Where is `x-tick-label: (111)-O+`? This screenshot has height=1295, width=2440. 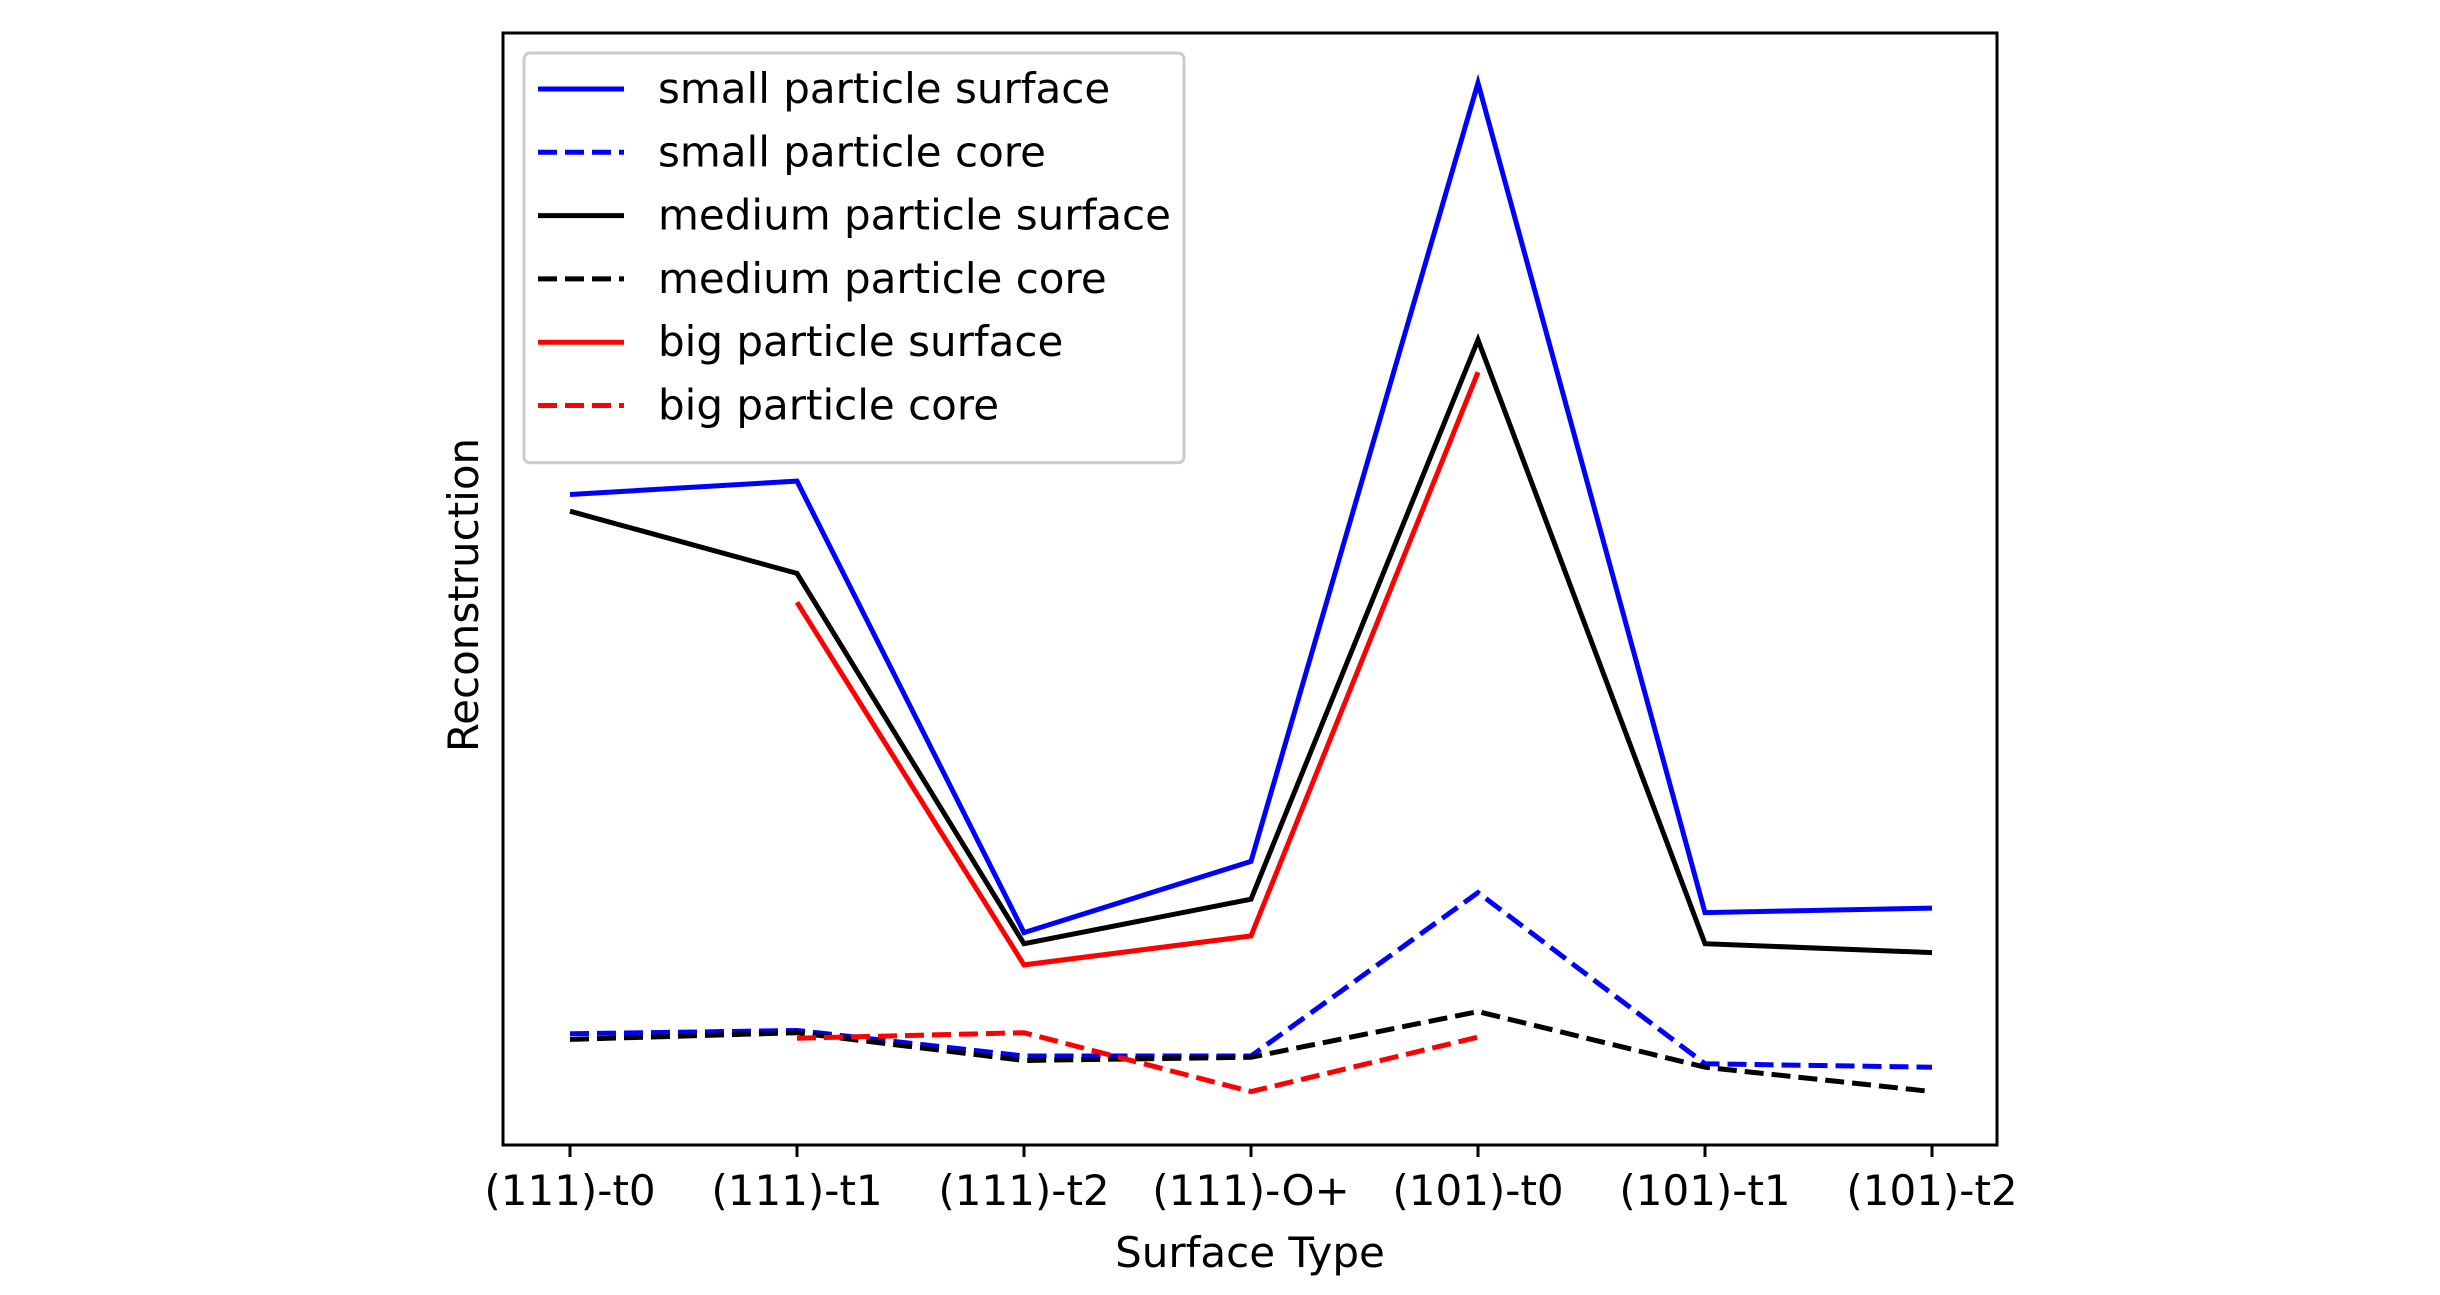
x-tick-label: (111)-O+ is located at coordinates (1251, 1190).